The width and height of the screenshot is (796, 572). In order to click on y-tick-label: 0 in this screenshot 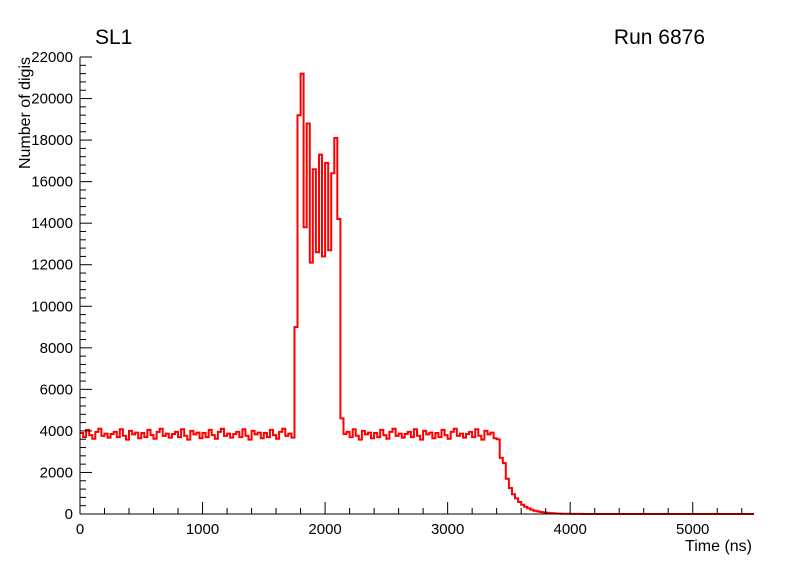, I will do `click(69, 514)`.